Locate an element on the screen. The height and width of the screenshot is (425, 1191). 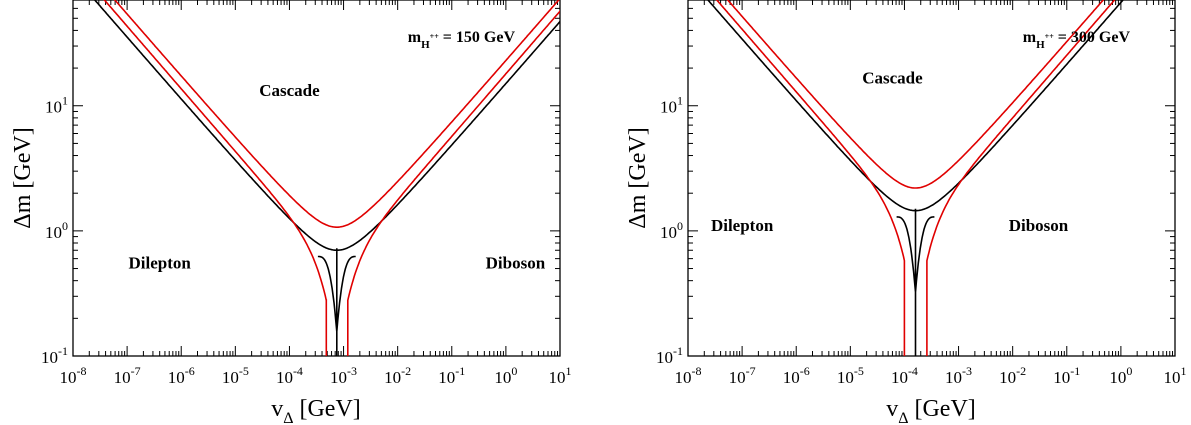
x-axis-label-sub: Δ is located at coordinates (903, 417).